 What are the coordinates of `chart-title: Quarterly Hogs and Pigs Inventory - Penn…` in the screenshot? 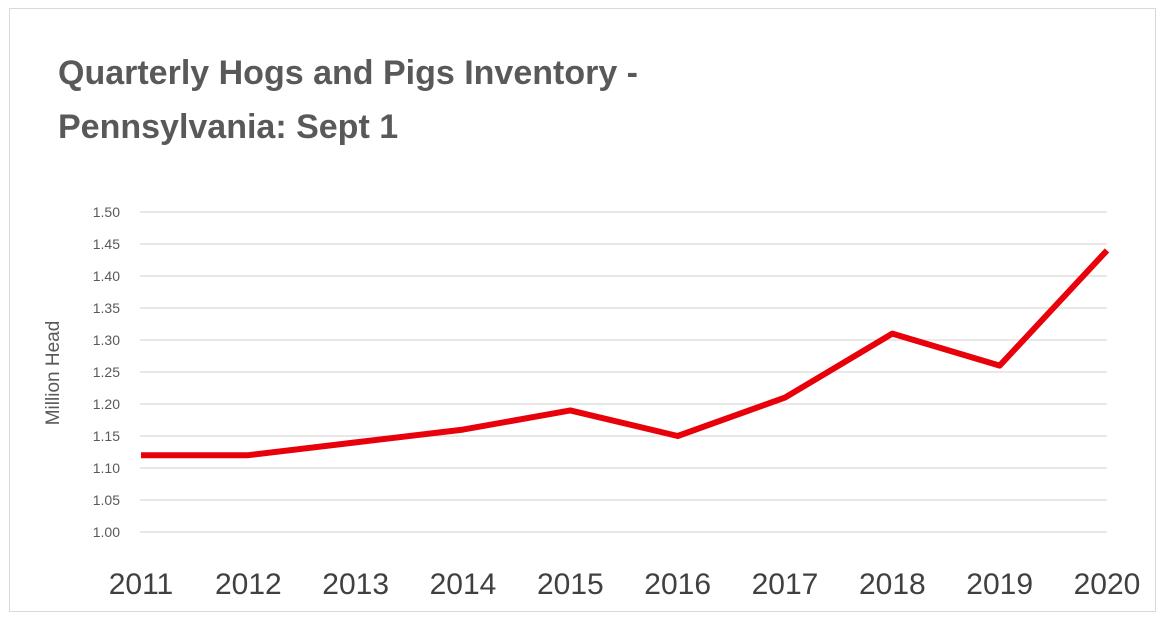 It's located at (348, 100).